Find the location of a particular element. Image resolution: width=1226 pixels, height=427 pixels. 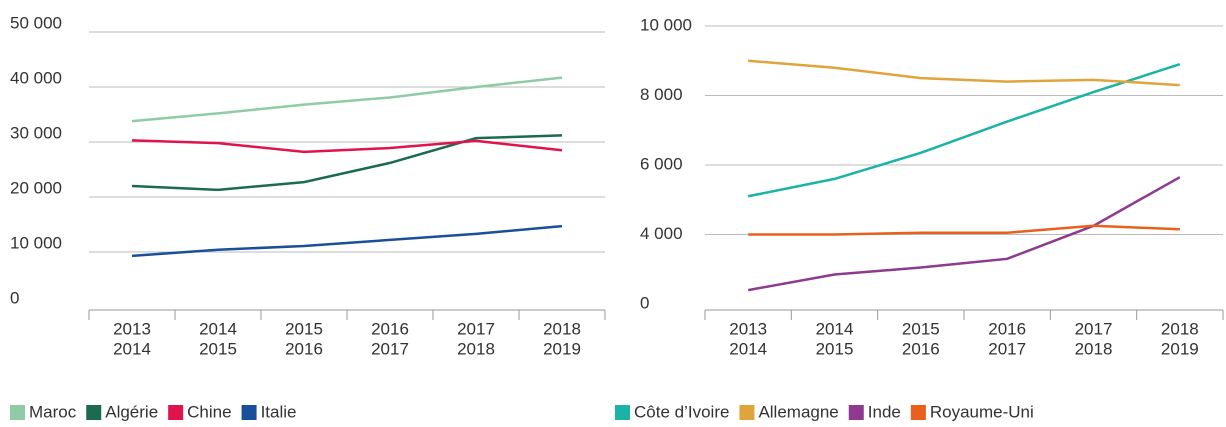

legend-label: Côte d’Ivoire is located at coordinates (681, 411).